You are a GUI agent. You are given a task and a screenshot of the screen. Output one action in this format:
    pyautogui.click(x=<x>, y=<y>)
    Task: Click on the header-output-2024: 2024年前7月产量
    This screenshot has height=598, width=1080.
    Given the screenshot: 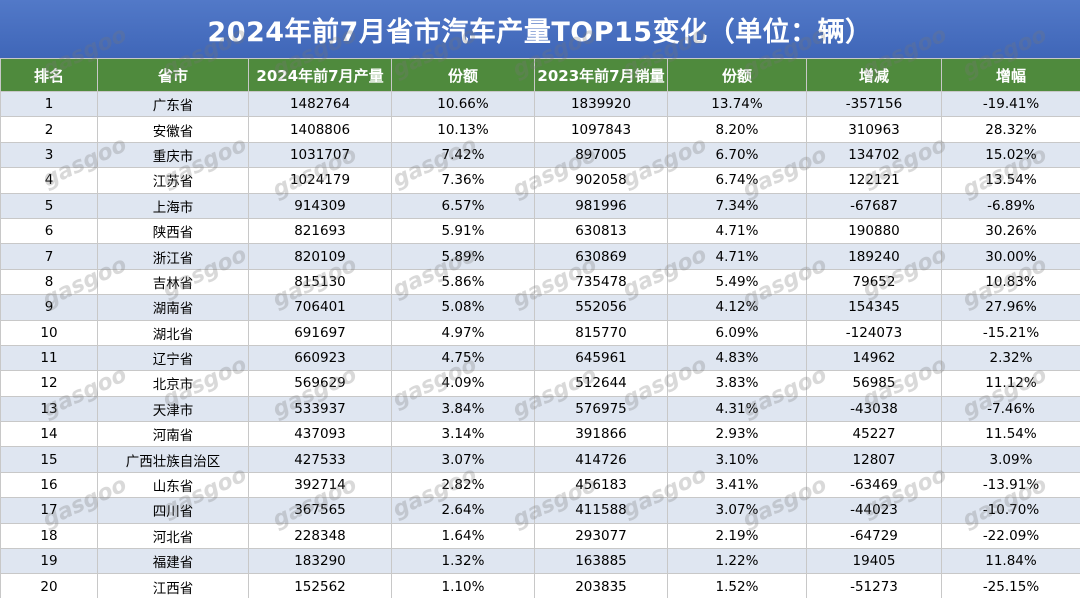 What is the action you would take?
    pyautogui.click(x=320, y=75)
    